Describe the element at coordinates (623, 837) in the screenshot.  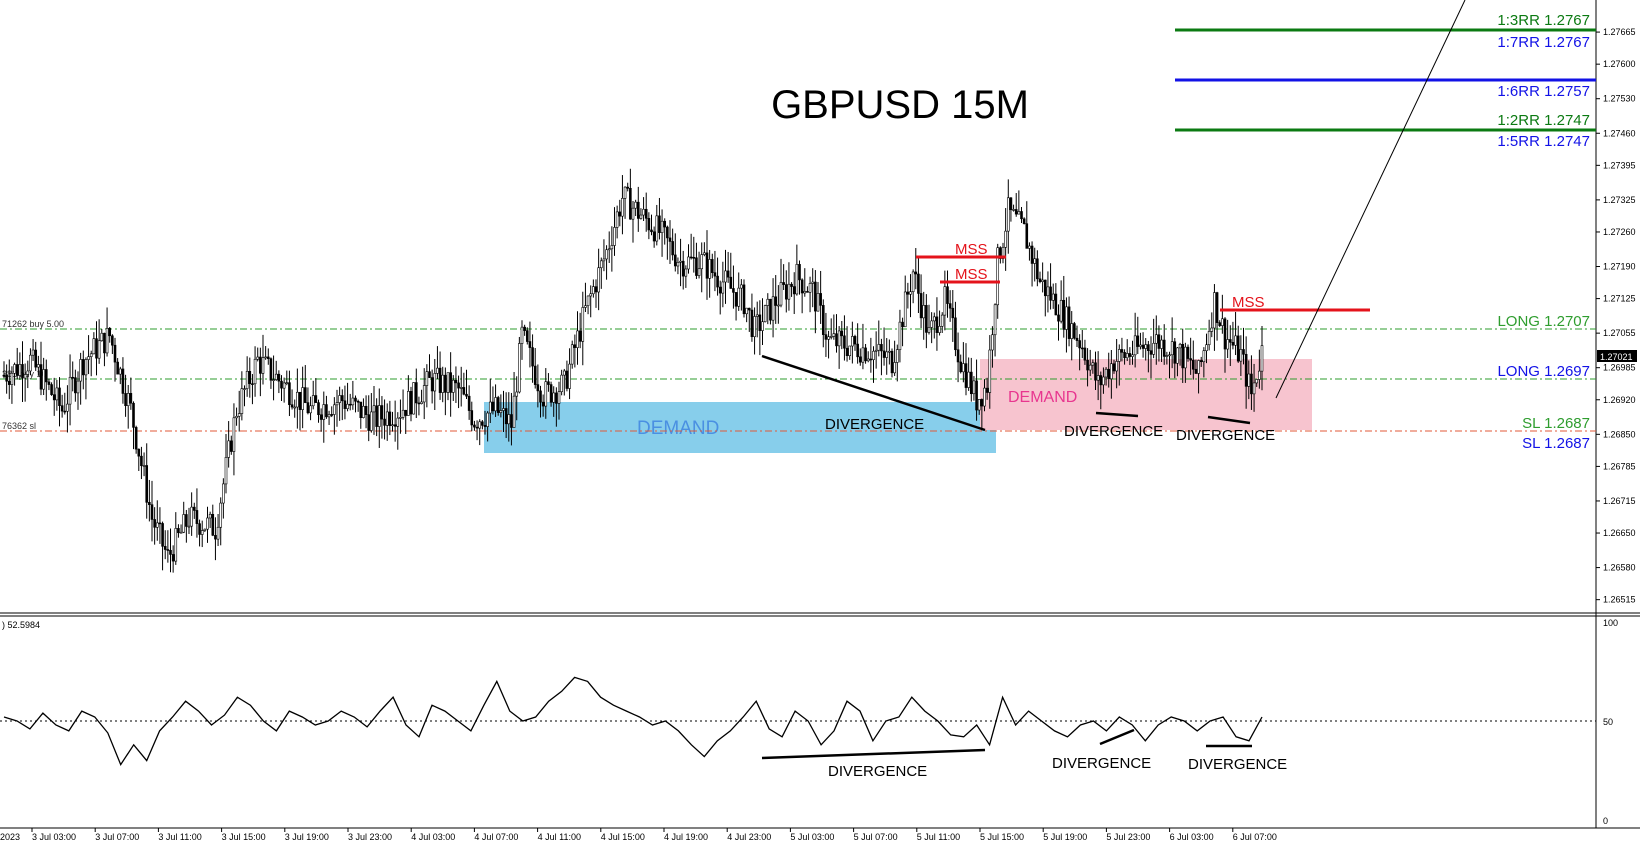
I see `time-tick-label: 4 Jul 15:00` at that location.